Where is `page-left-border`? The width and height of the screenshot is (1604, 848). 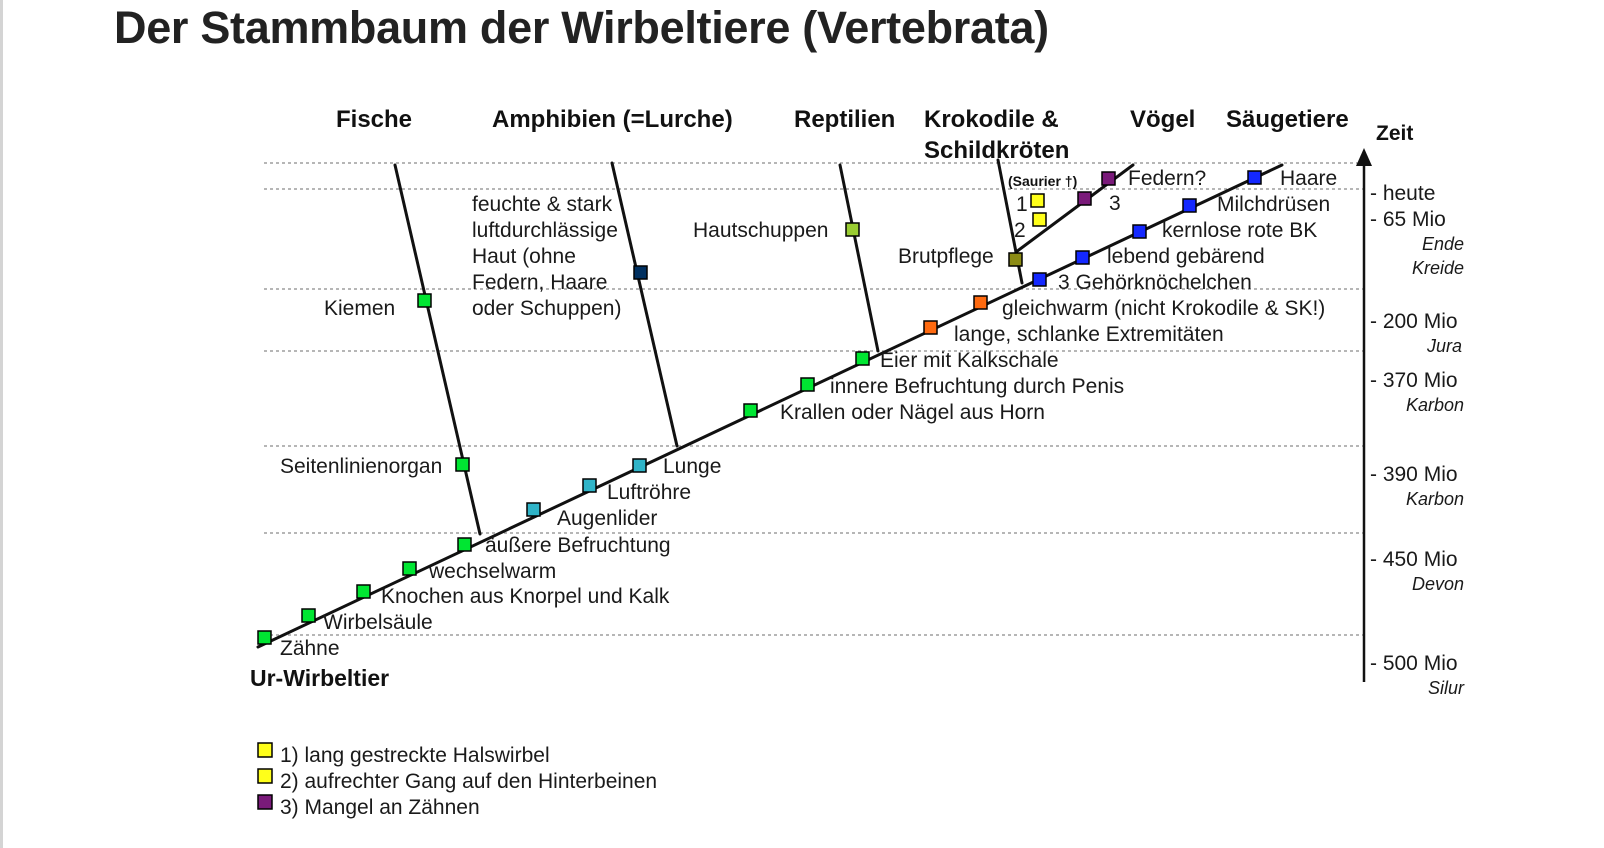
page-left-border is located at coordinates (1, 424).